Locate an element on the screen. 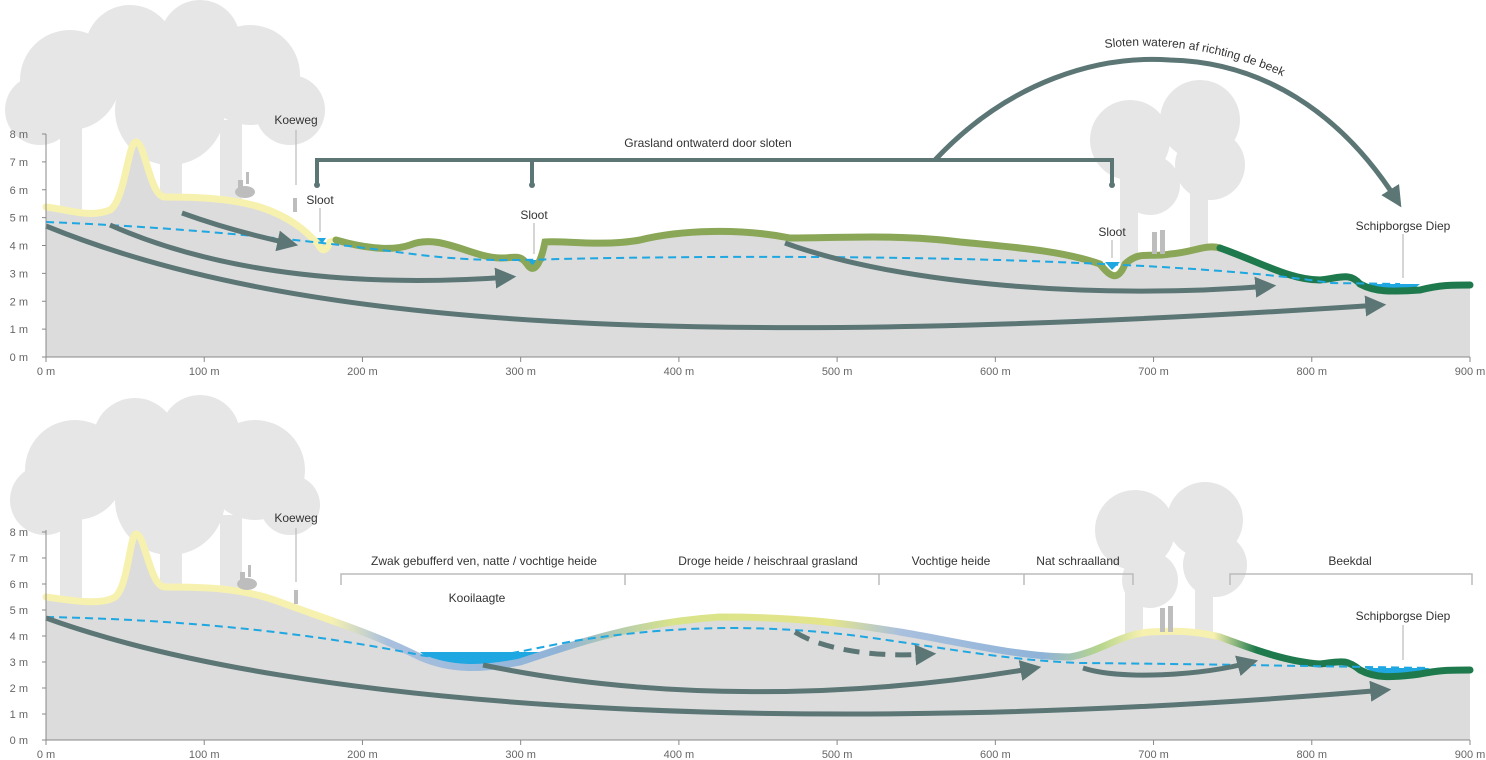 The width and height of the screenshot is (1486, 760). label-schipborgse-top: Schipborgse Diep is located at coordinates (1403, 226).